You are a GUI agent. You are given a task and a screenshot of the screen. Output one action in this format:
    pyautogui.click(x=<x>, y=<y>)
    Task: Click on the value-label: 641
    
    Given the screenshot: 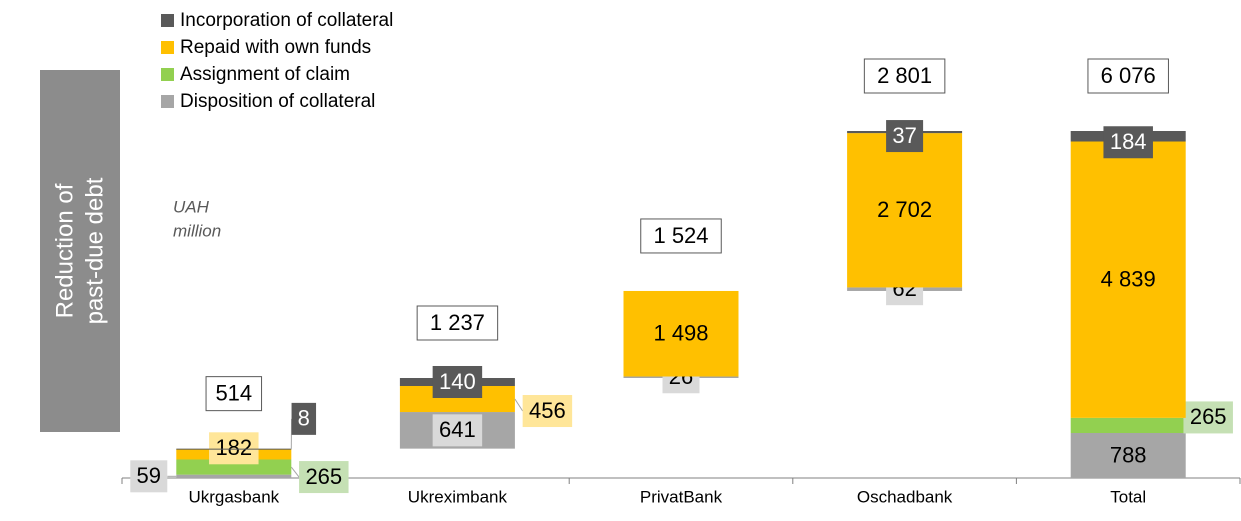 What is the action you would take?
    pyautogui.click(x=457, y=429)
    